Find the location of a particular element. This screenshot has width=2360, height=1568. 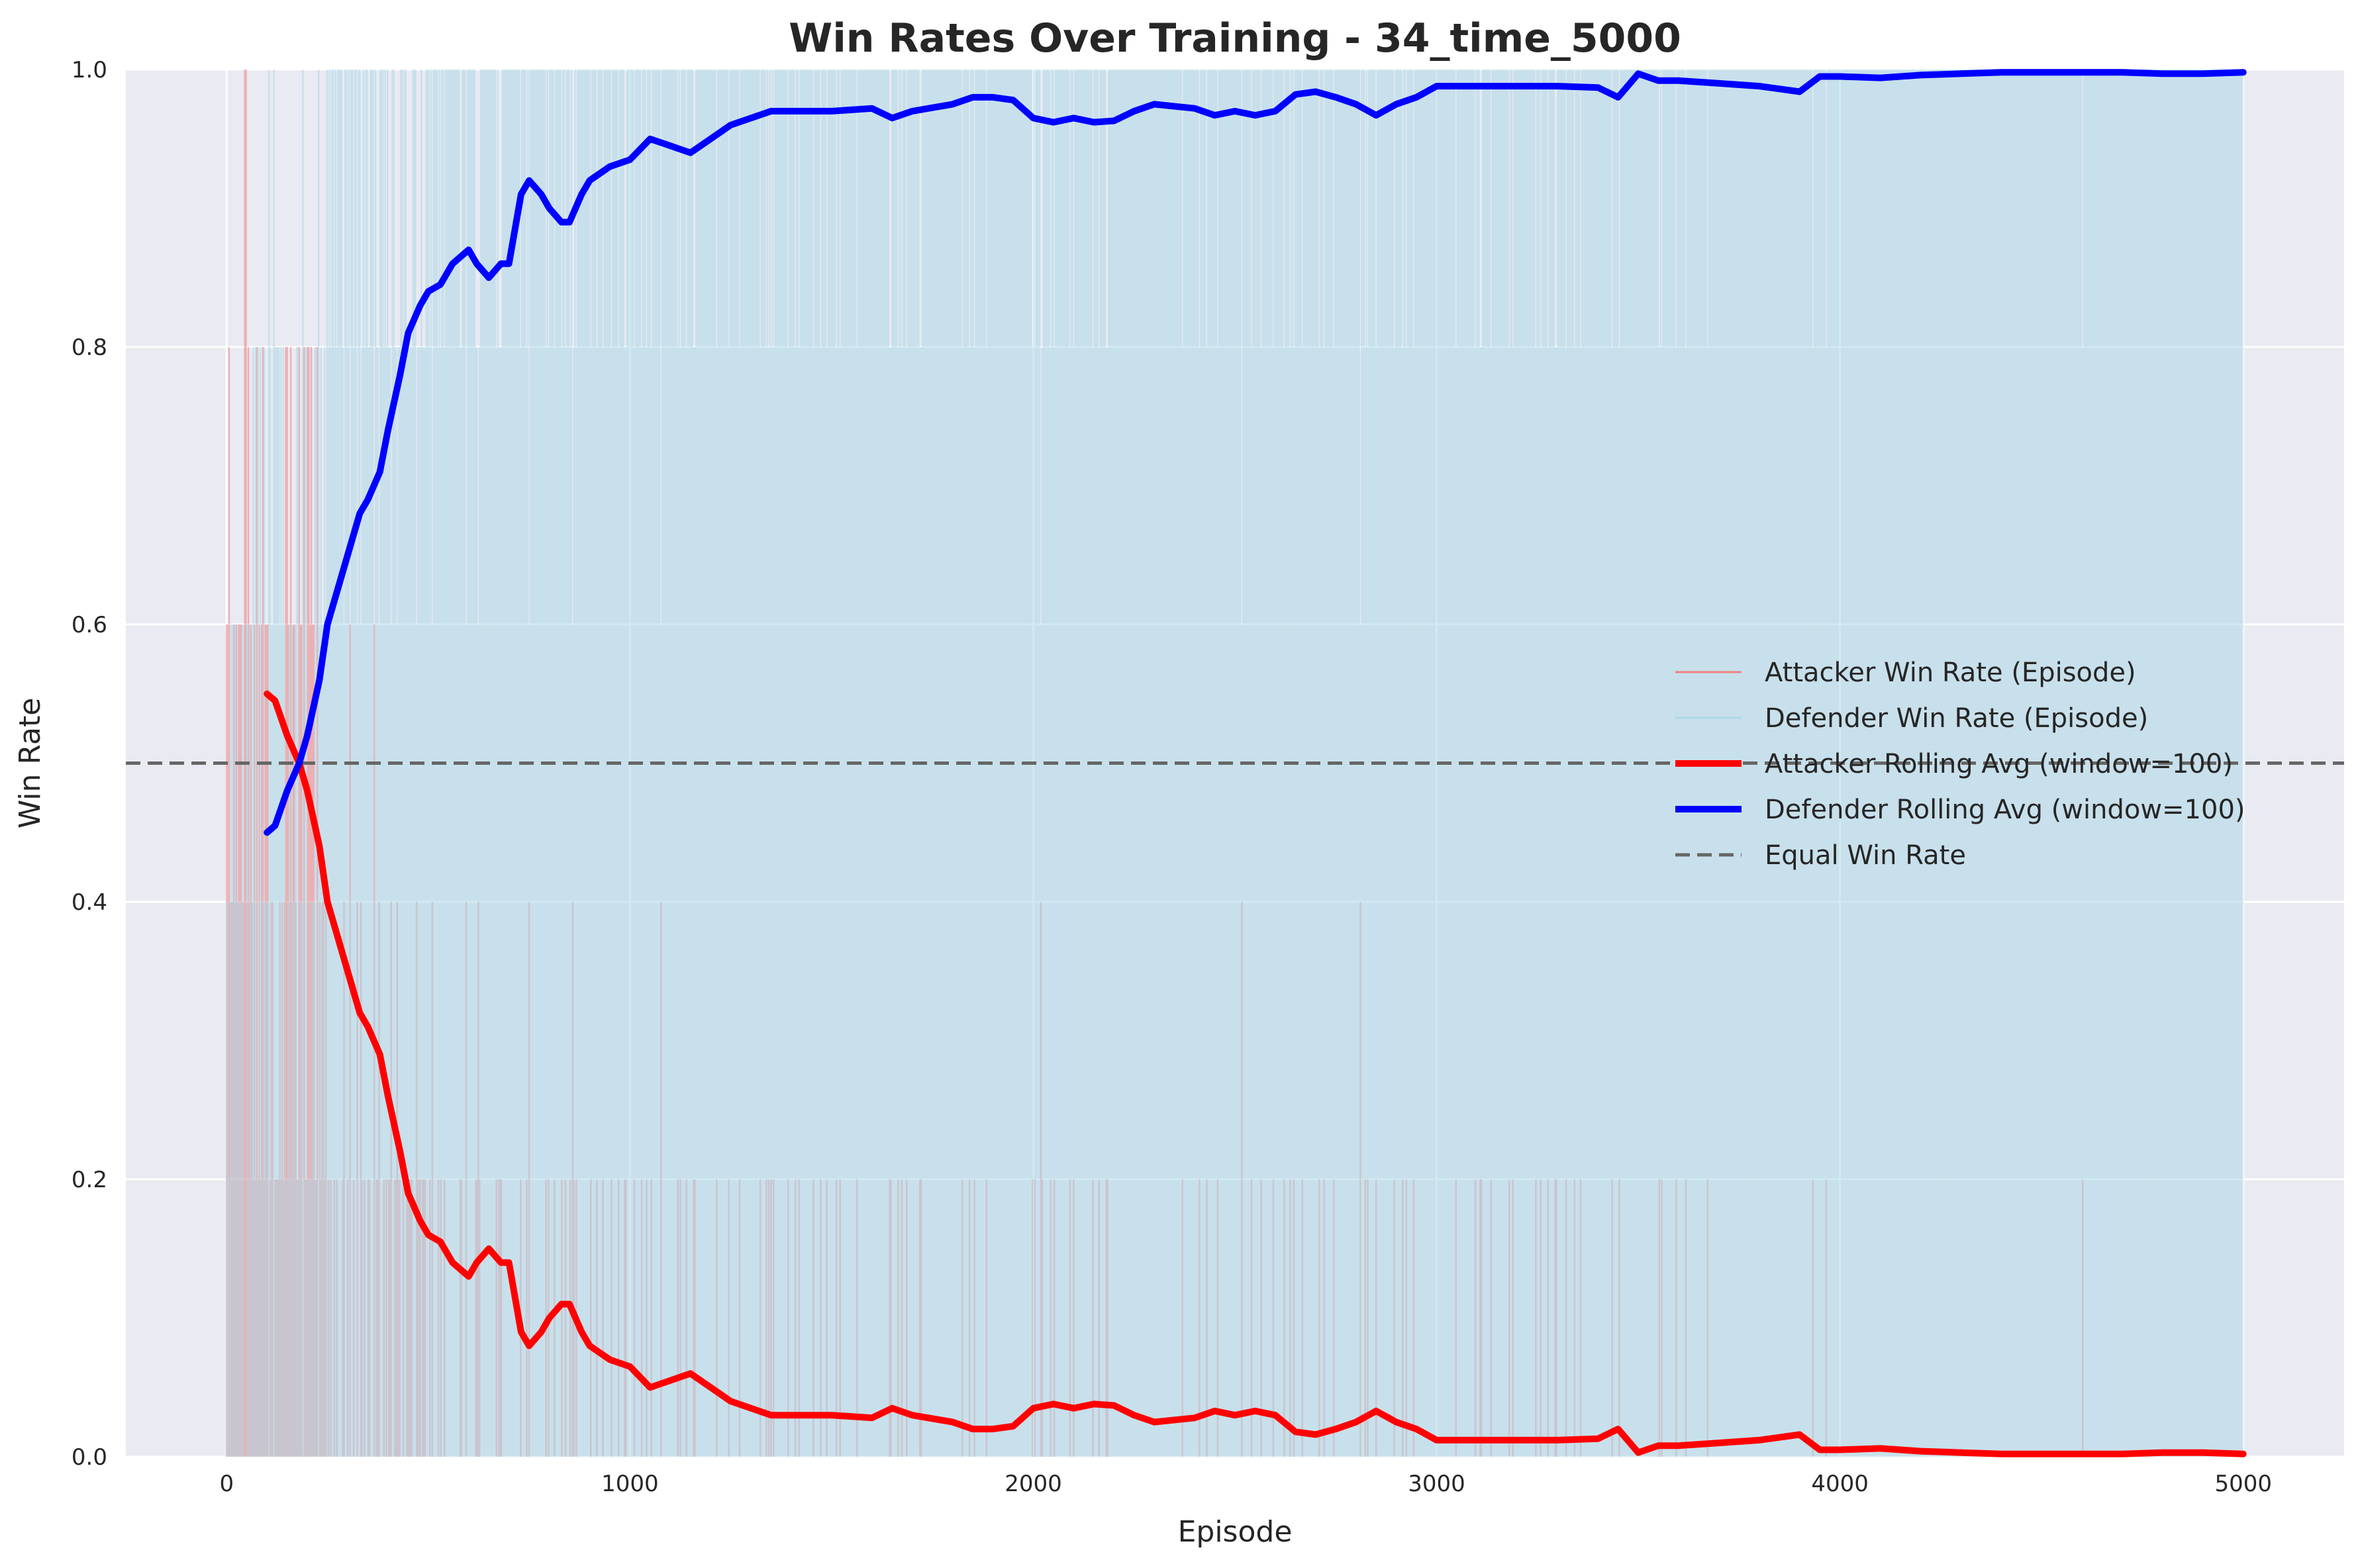

x-tick-label: 1000 is located at coordinates (630, 1484).